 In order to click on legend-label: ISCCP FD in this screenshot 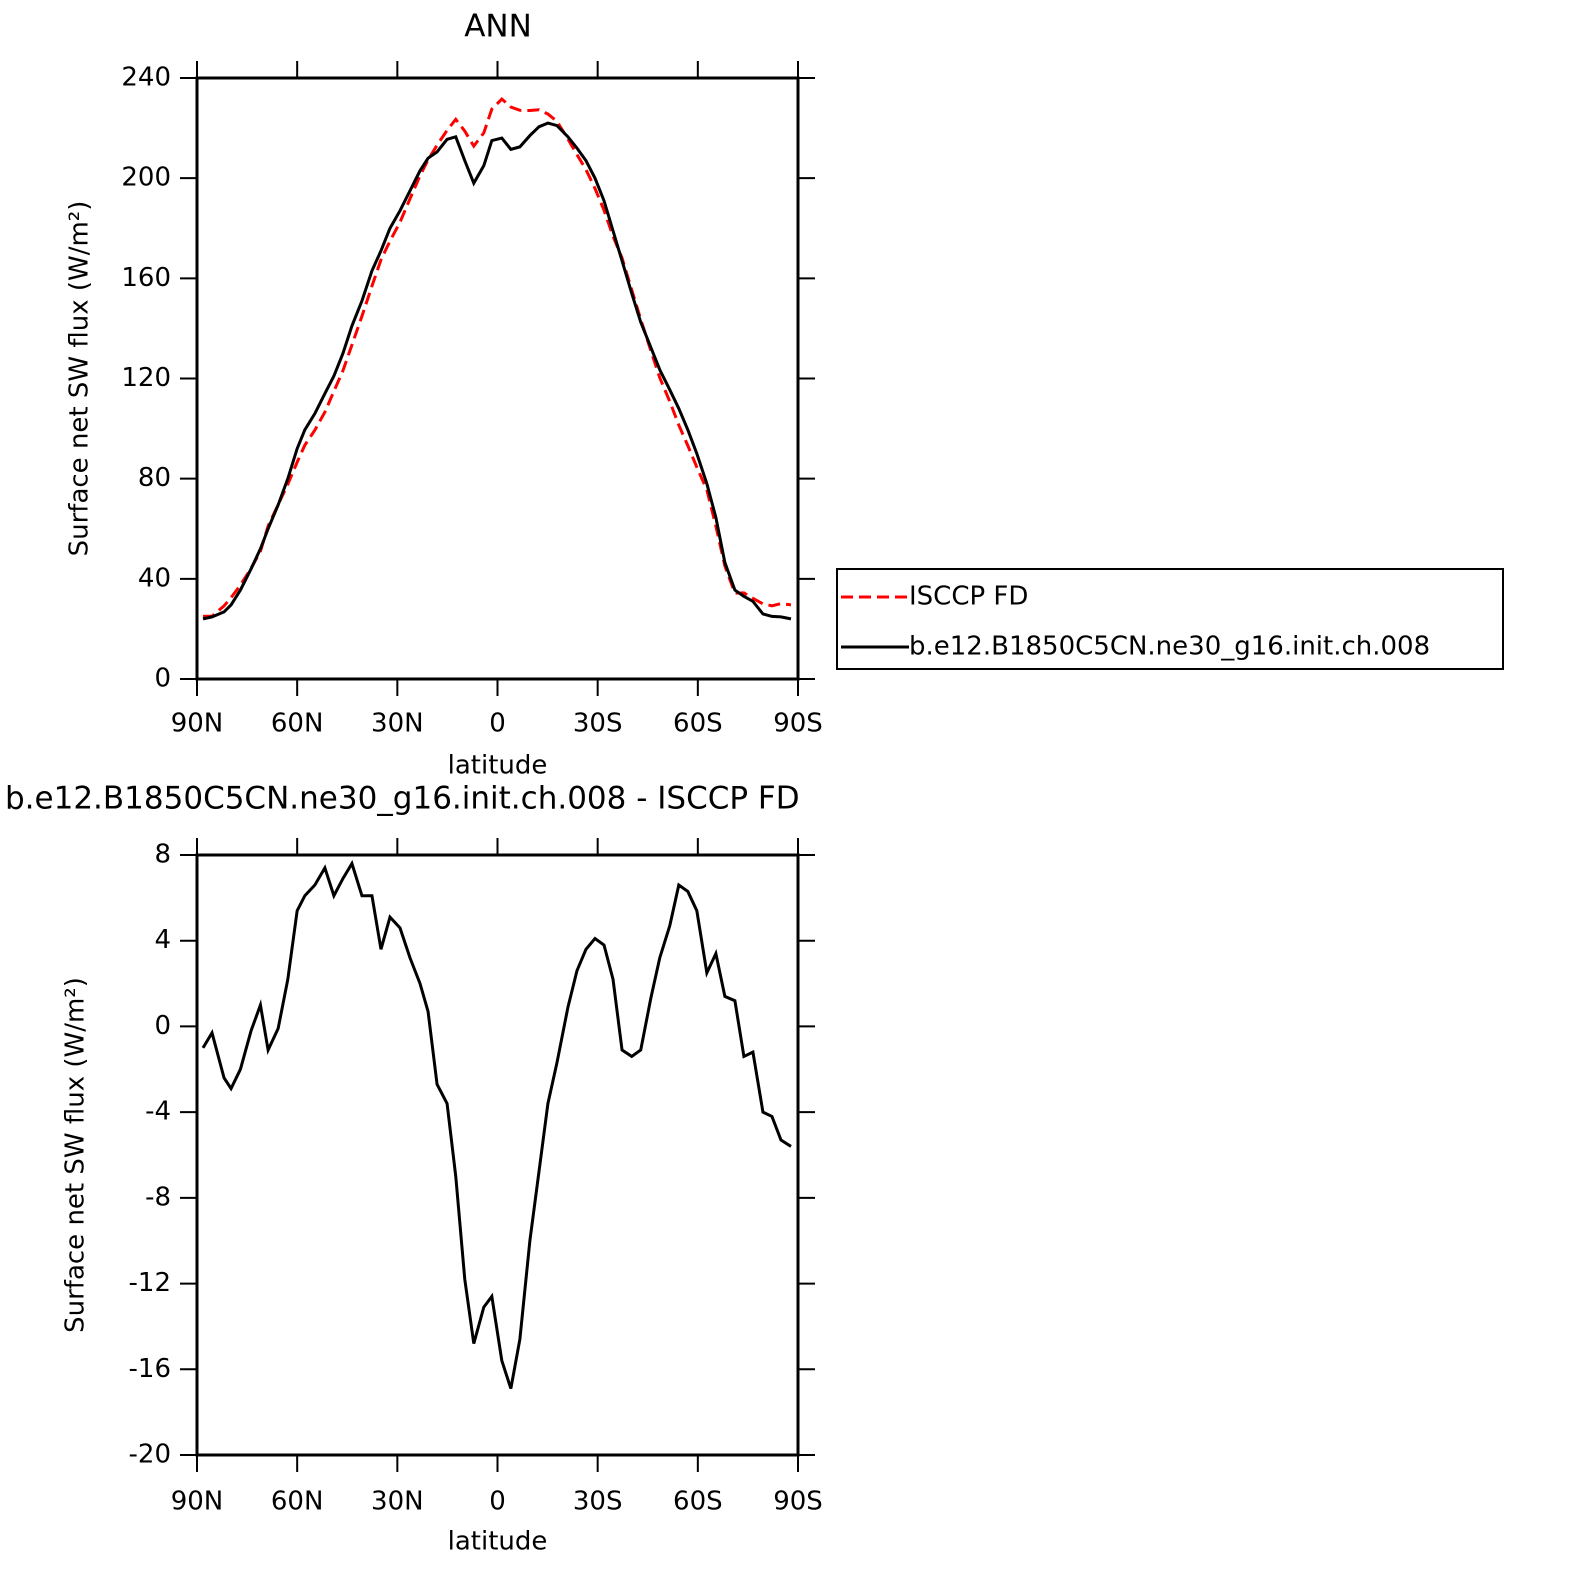, I will do `click(968, 597)`.